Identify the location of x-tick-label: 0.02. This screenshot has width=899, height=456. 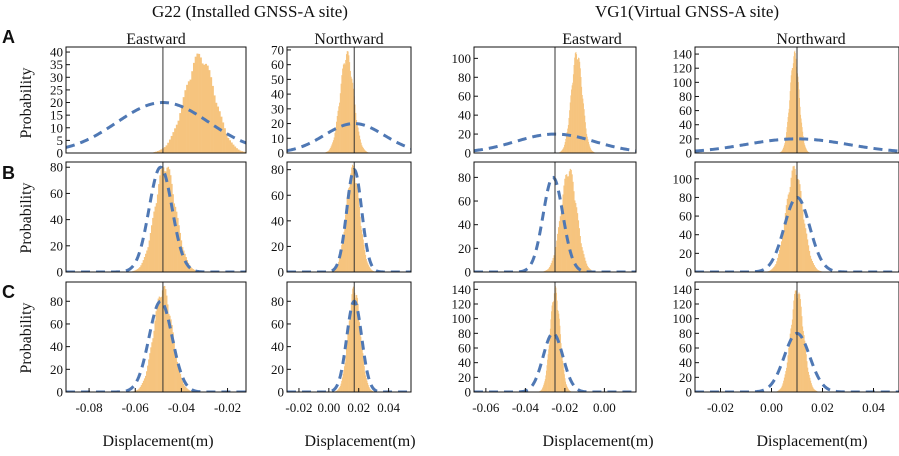
(822, 407).